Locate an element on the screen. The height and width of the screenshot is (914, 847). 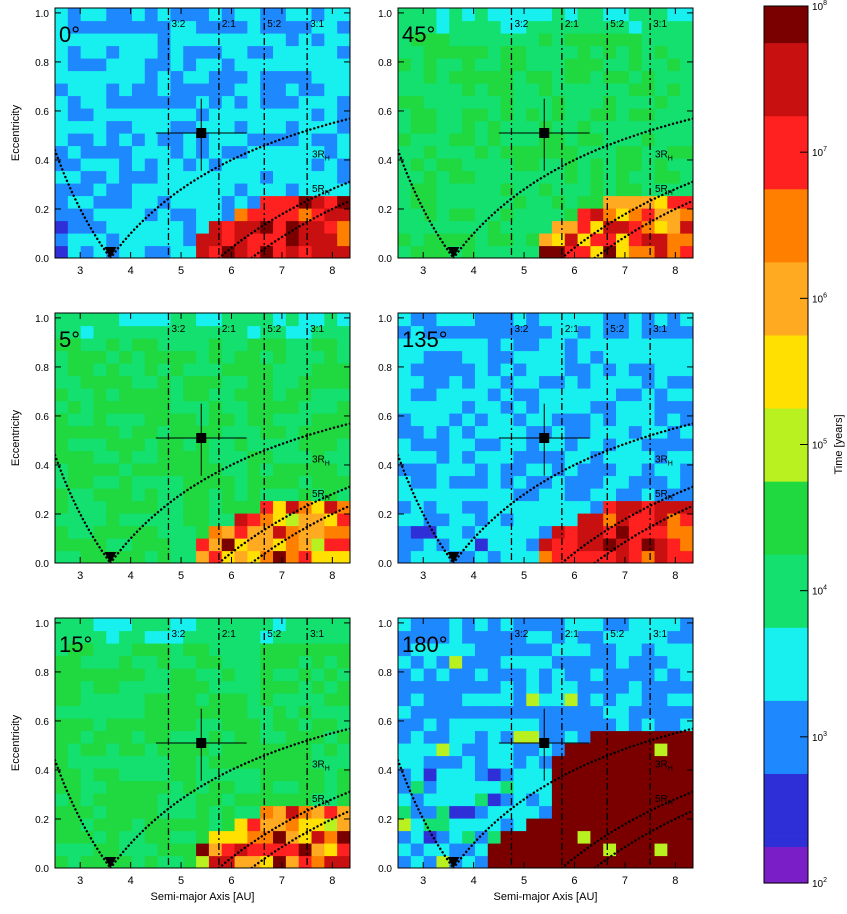
colorbar-tick-exponent: 3 is located at coordinates (825, 734).